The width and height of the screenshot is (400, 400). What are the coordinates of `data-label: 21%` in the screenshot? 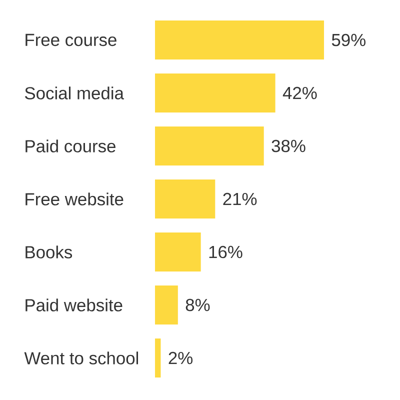 It's located at (240, 199).